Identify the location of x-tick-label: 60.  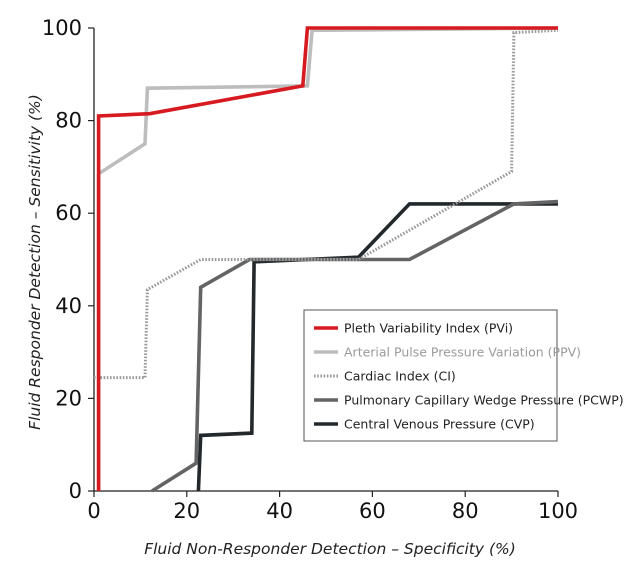
(372, 511).